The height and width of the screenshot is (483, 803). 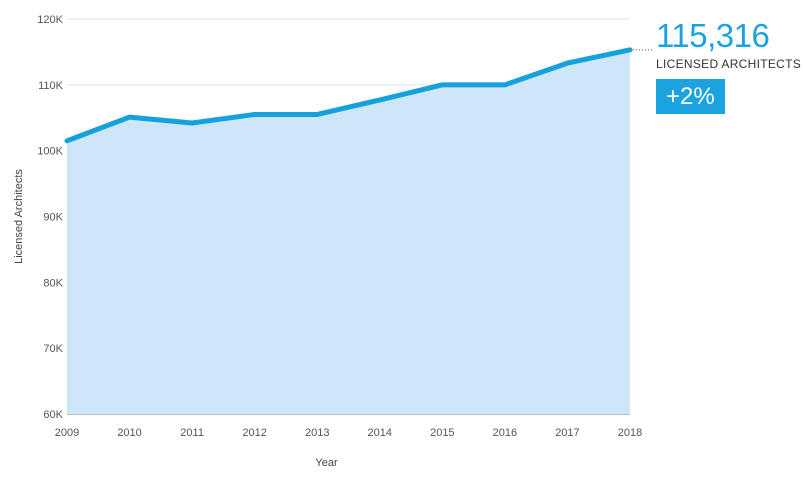 What do you see at coordinates (192, 433) in the screenshot?
I see `x-tick-label: 2011` at bounding box center [192, 433].